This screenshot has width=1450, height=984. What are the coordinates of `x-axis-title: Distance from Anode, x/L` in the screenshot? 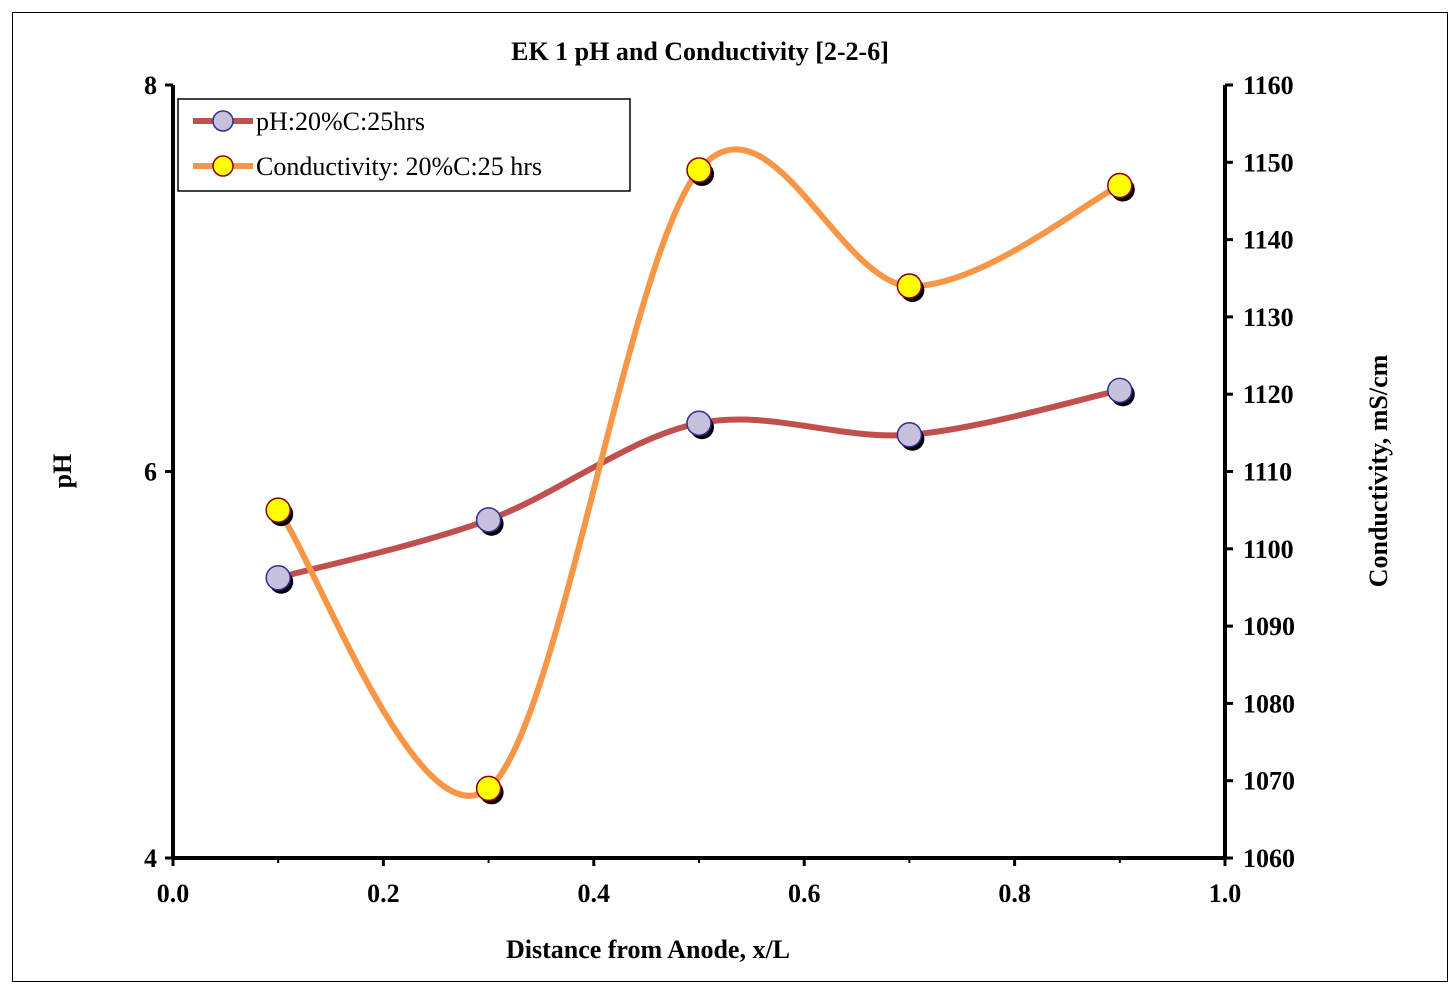 It's located at (648, 949).